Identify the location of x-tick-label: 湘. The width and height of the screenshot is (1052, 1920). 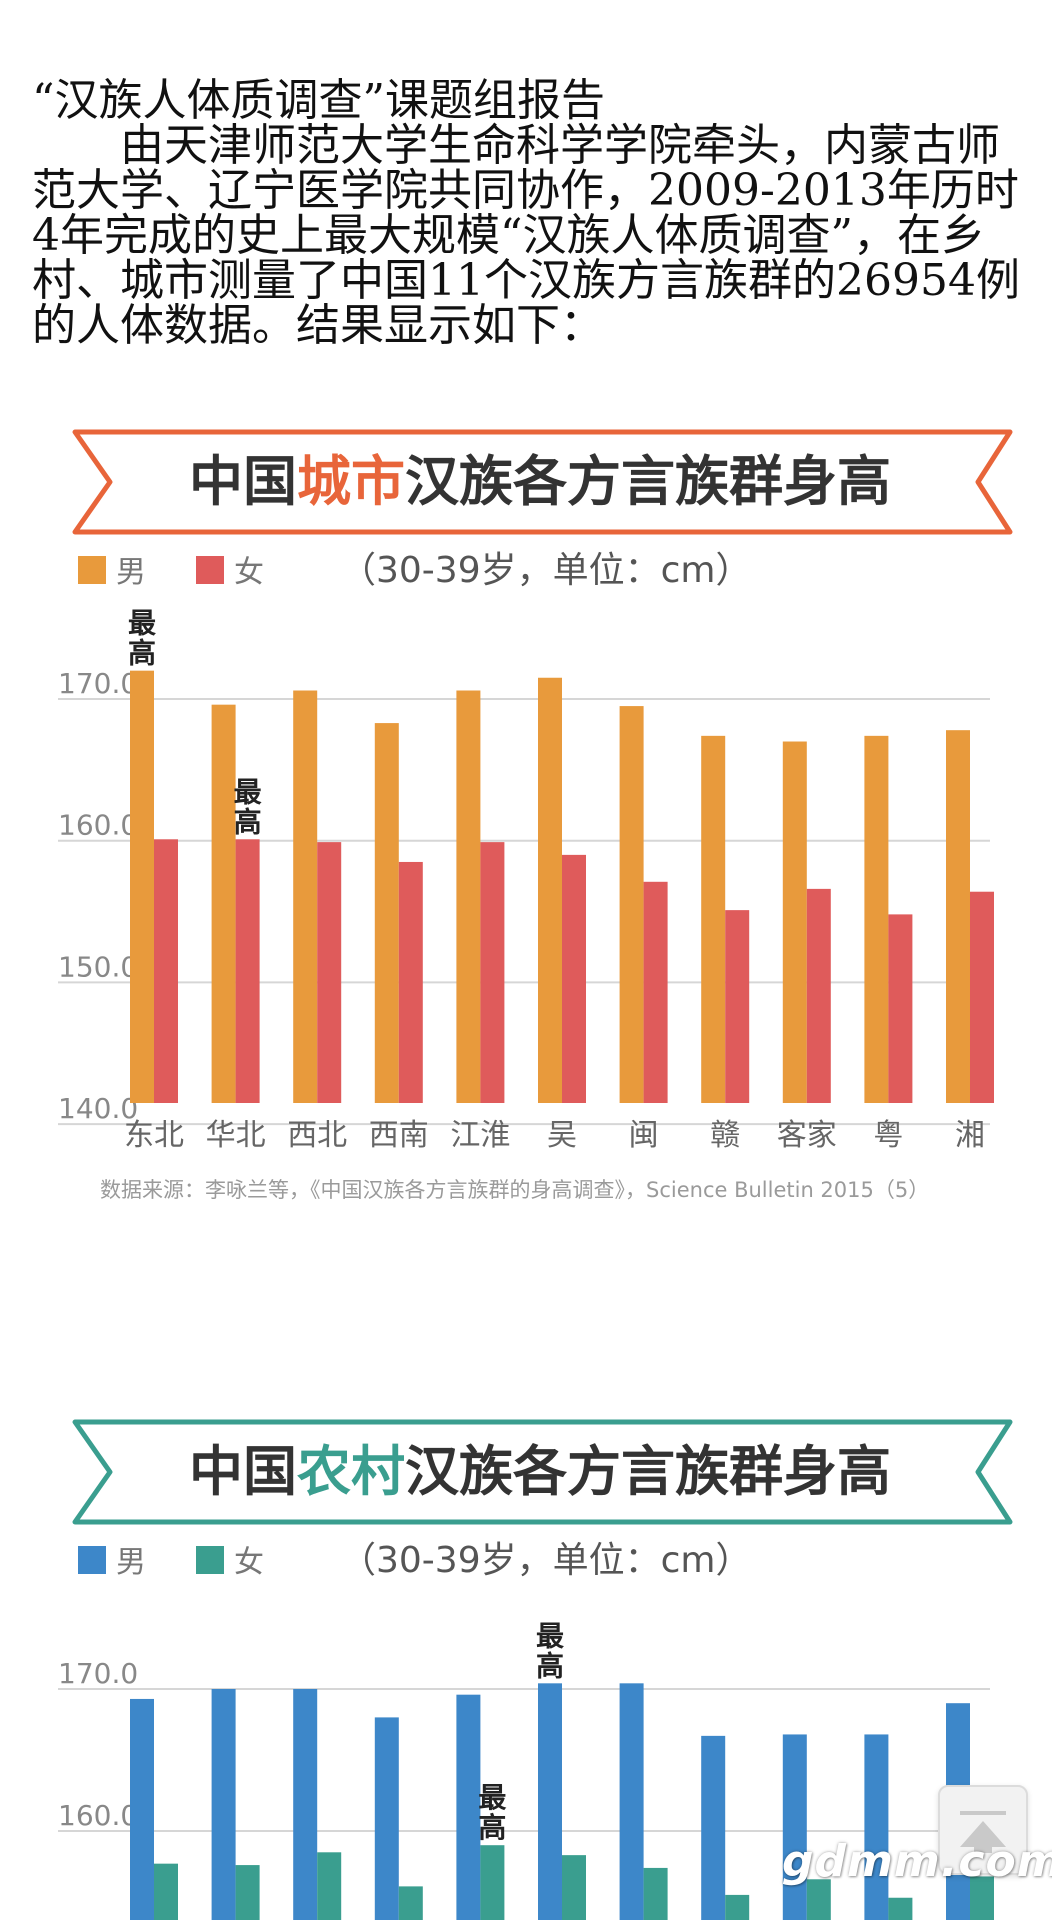
(970, 1135).